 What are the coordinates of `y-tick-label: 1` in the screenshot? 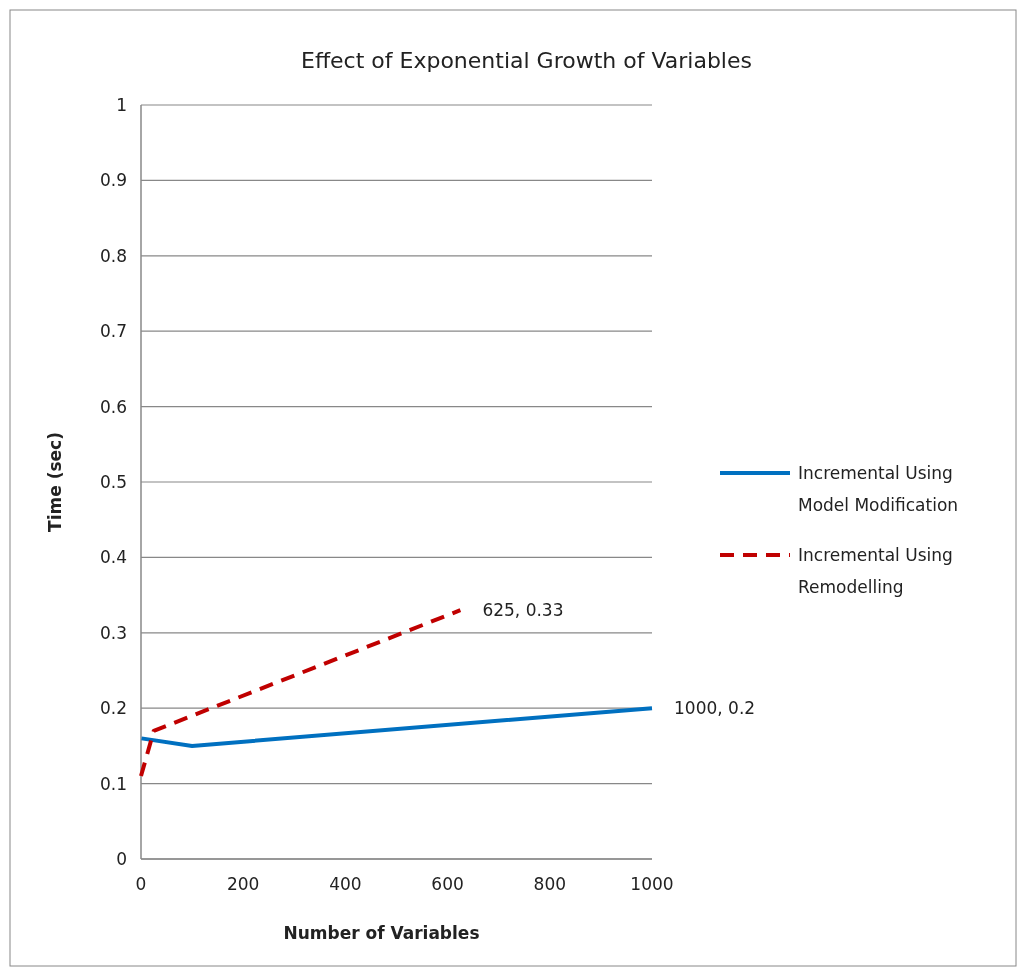 It's located at (121, 105).